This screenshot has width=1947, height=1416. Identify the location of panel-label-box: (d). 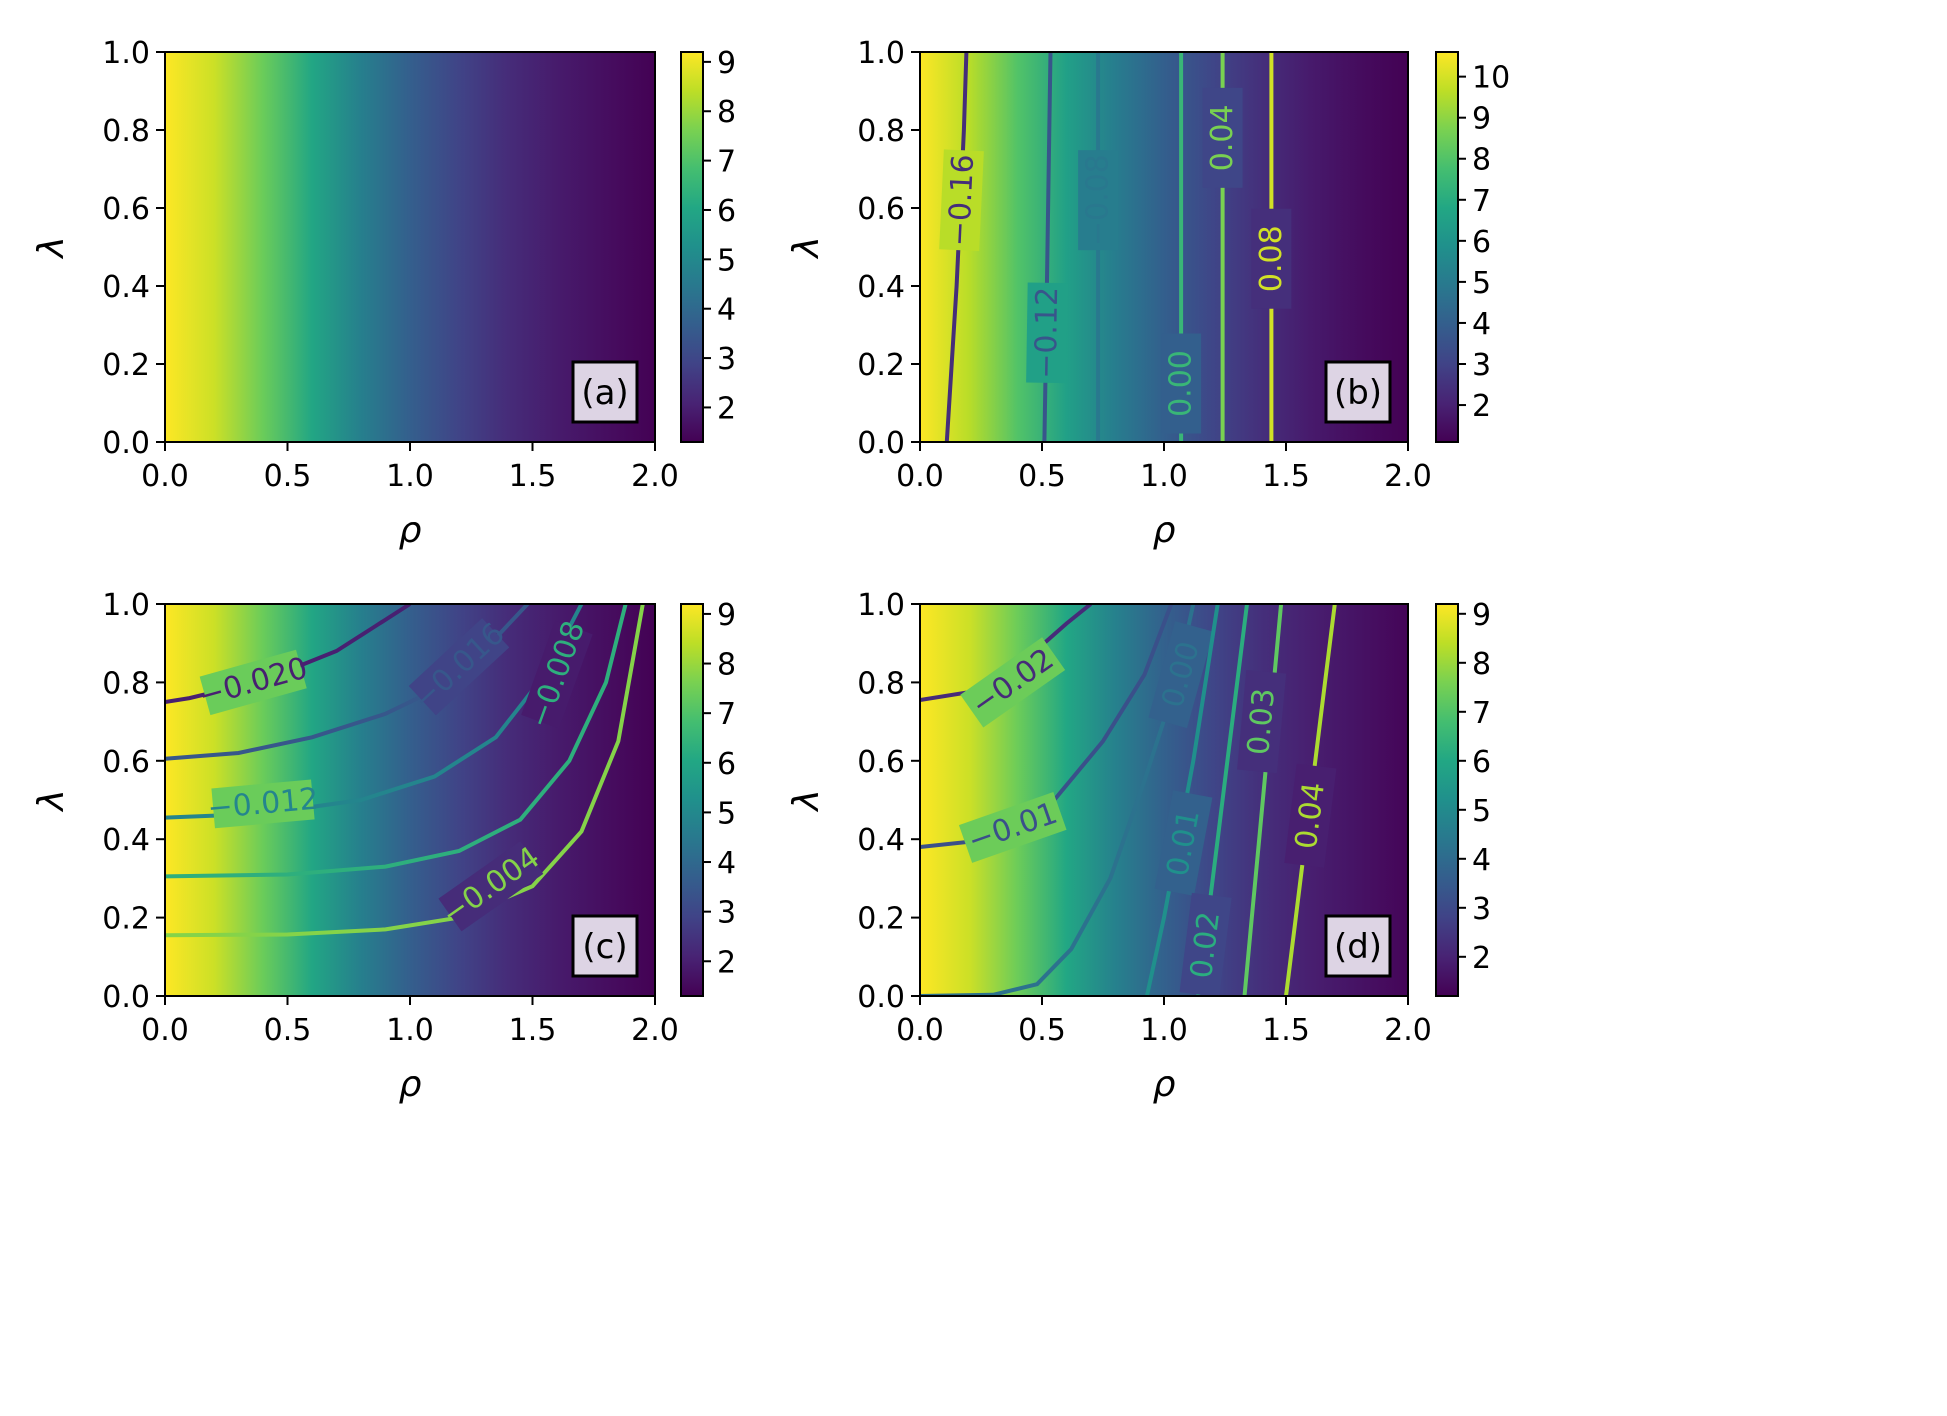
(1358, 946).